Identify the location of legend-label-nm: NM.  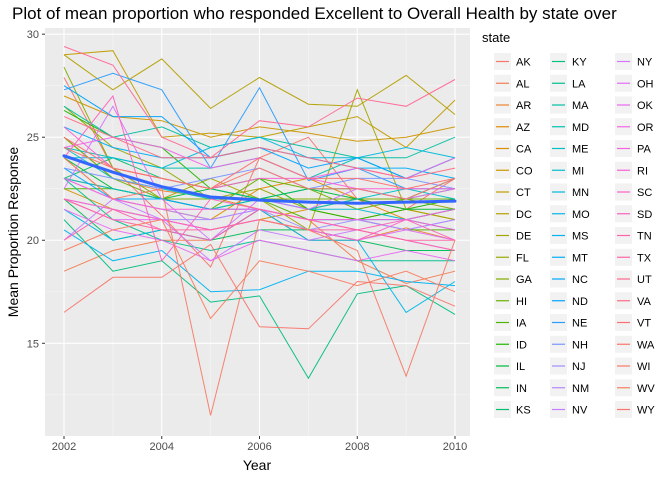
(580, 389).